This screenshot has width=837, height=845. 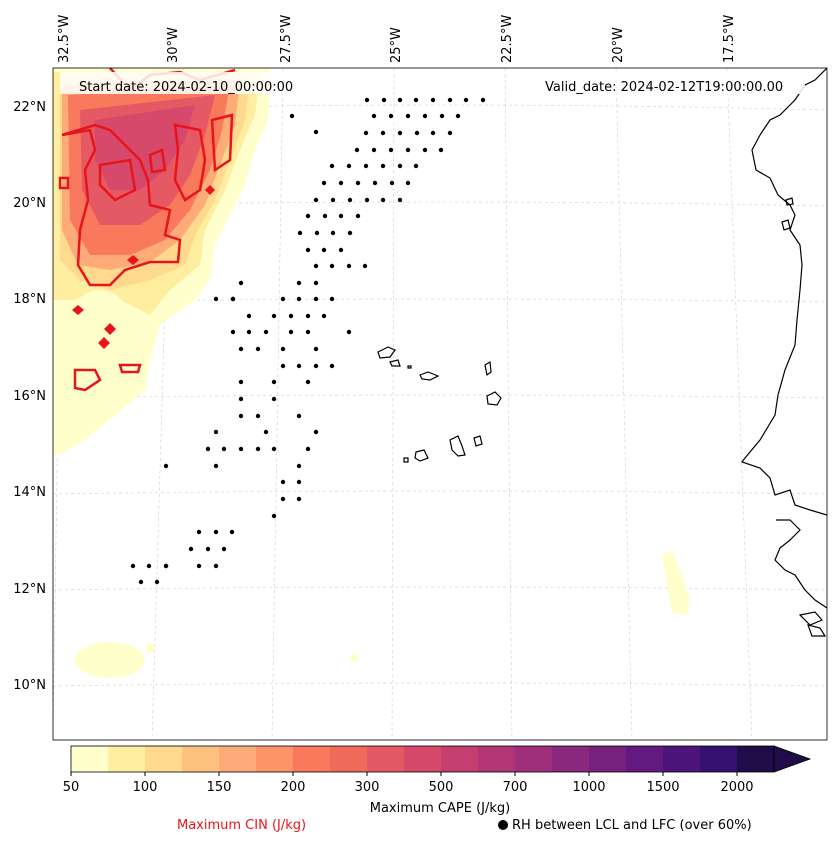 What do you see at coordinates (145, 787) in the screenshot?
I see `colorbar-tick-label: 100` at bounding box center [145, 787].